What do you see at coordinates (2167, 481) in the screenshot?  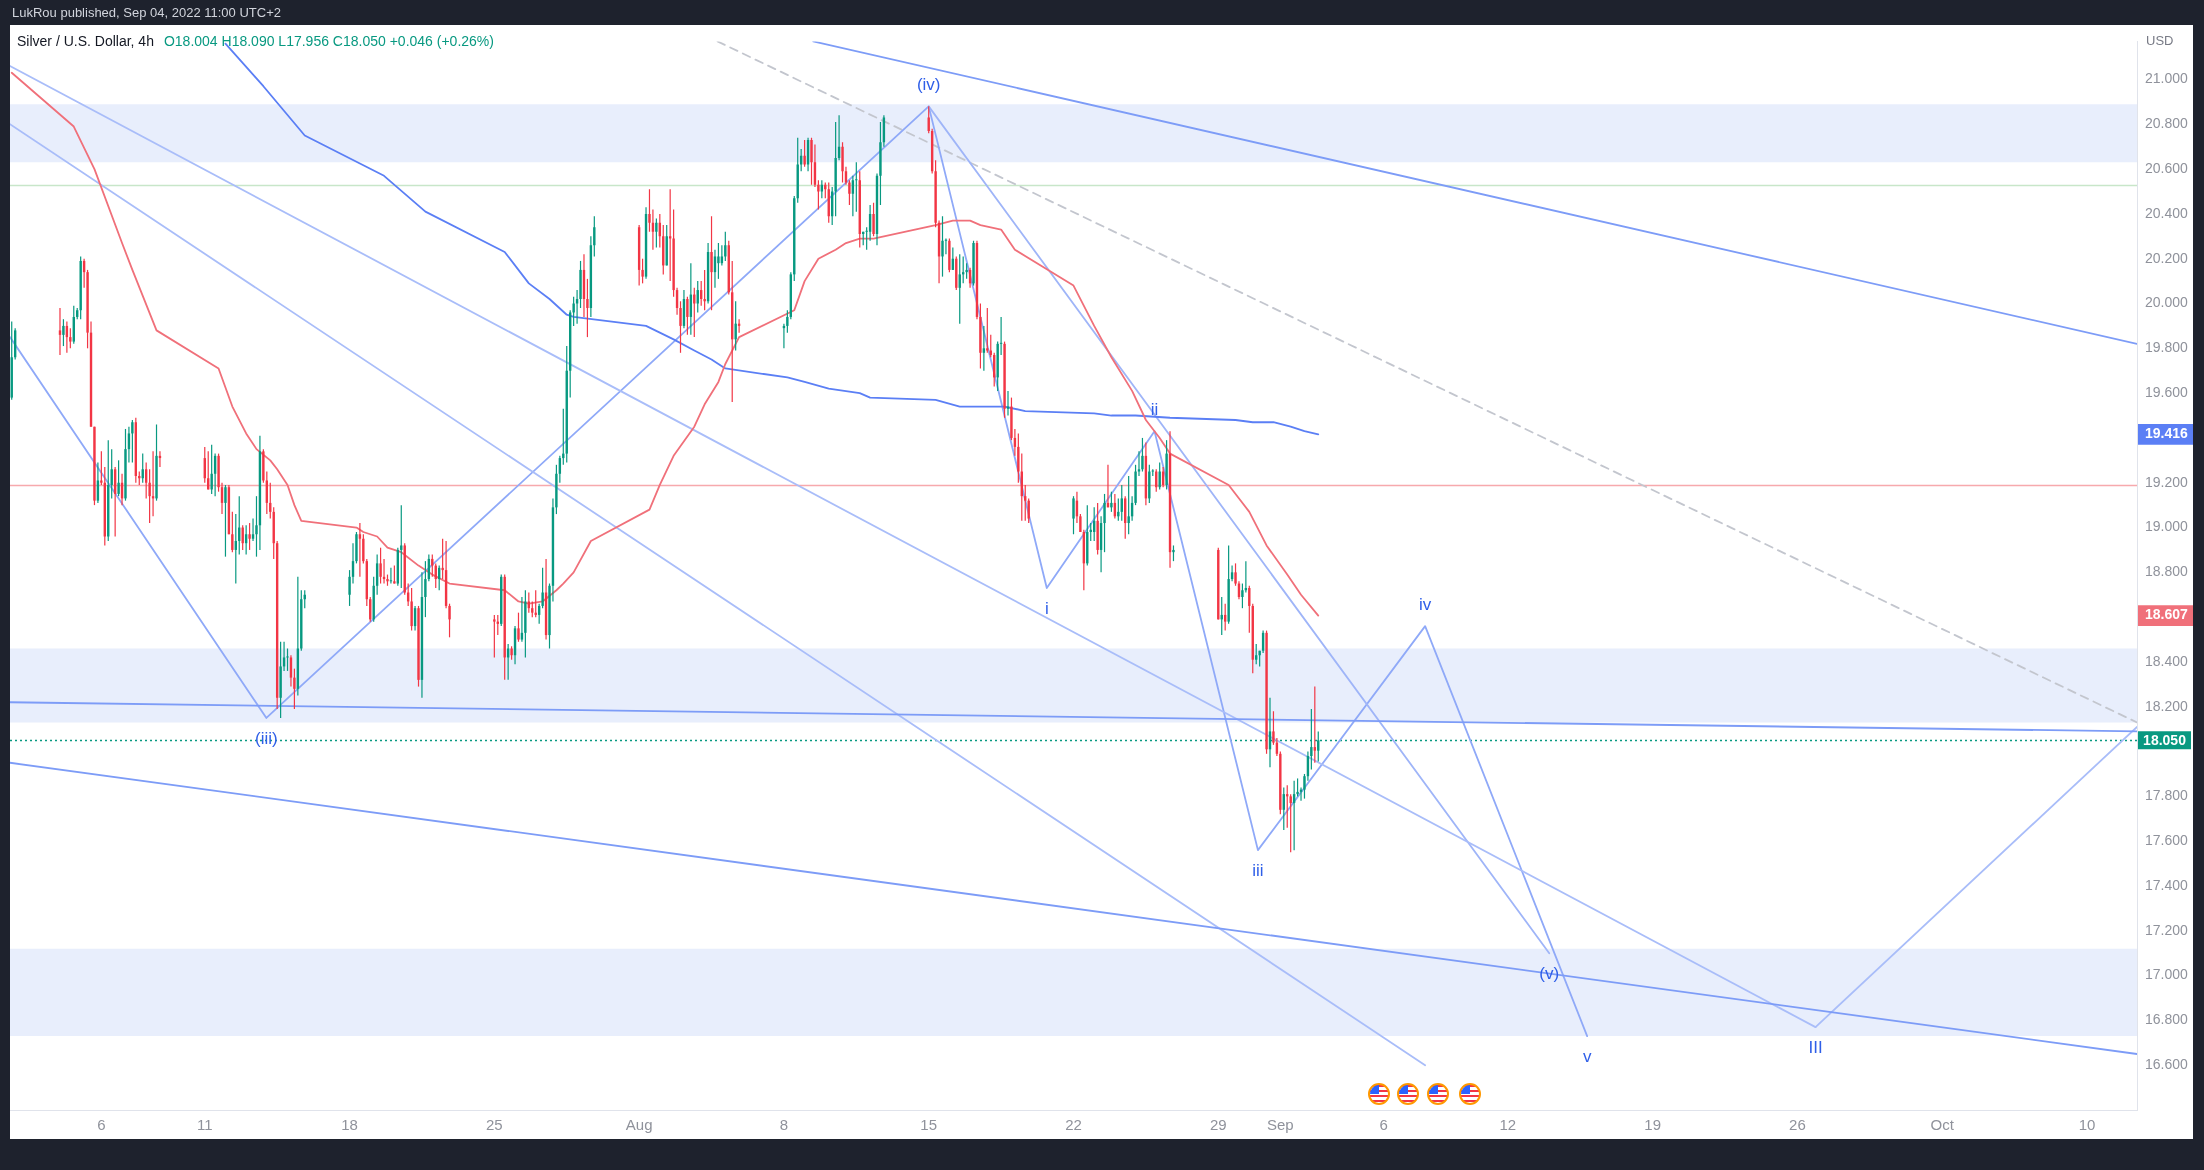 I see `y-tick-label: 19.200` at bounding box center [2167, 481].